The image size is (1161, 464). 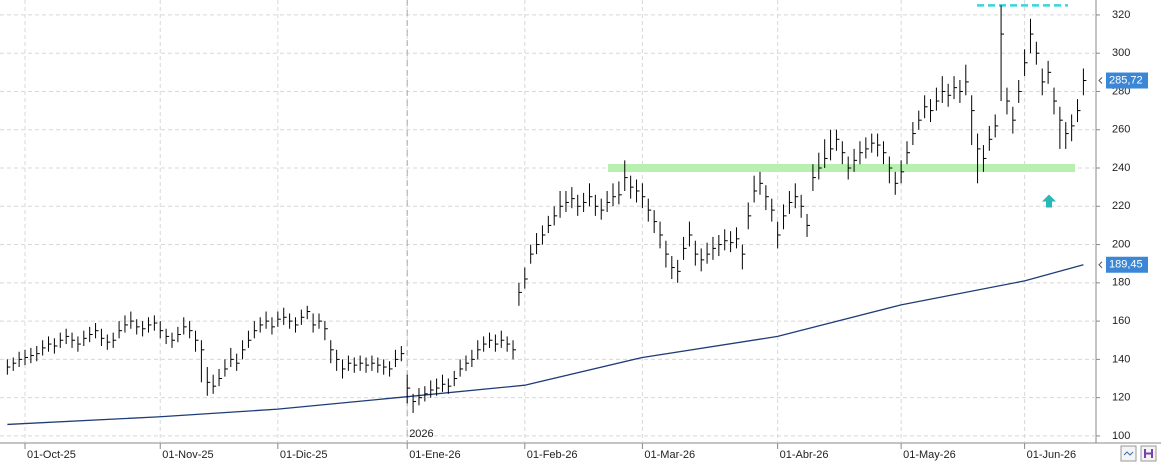 What do you see at coordinates (187, 455) in the screenshot?
I see `x-tick-label: 01-Nov-25` at bounding box center [187, 455].